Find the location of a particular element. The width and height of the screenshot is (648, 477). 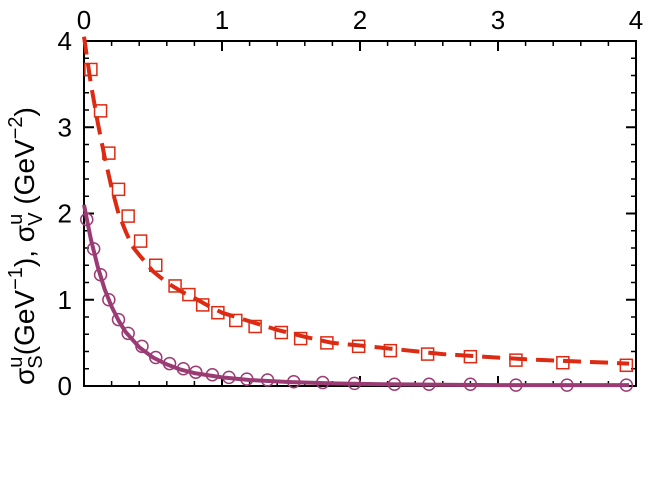

y-tick-label: 4 is located at coordinates (65, 41).